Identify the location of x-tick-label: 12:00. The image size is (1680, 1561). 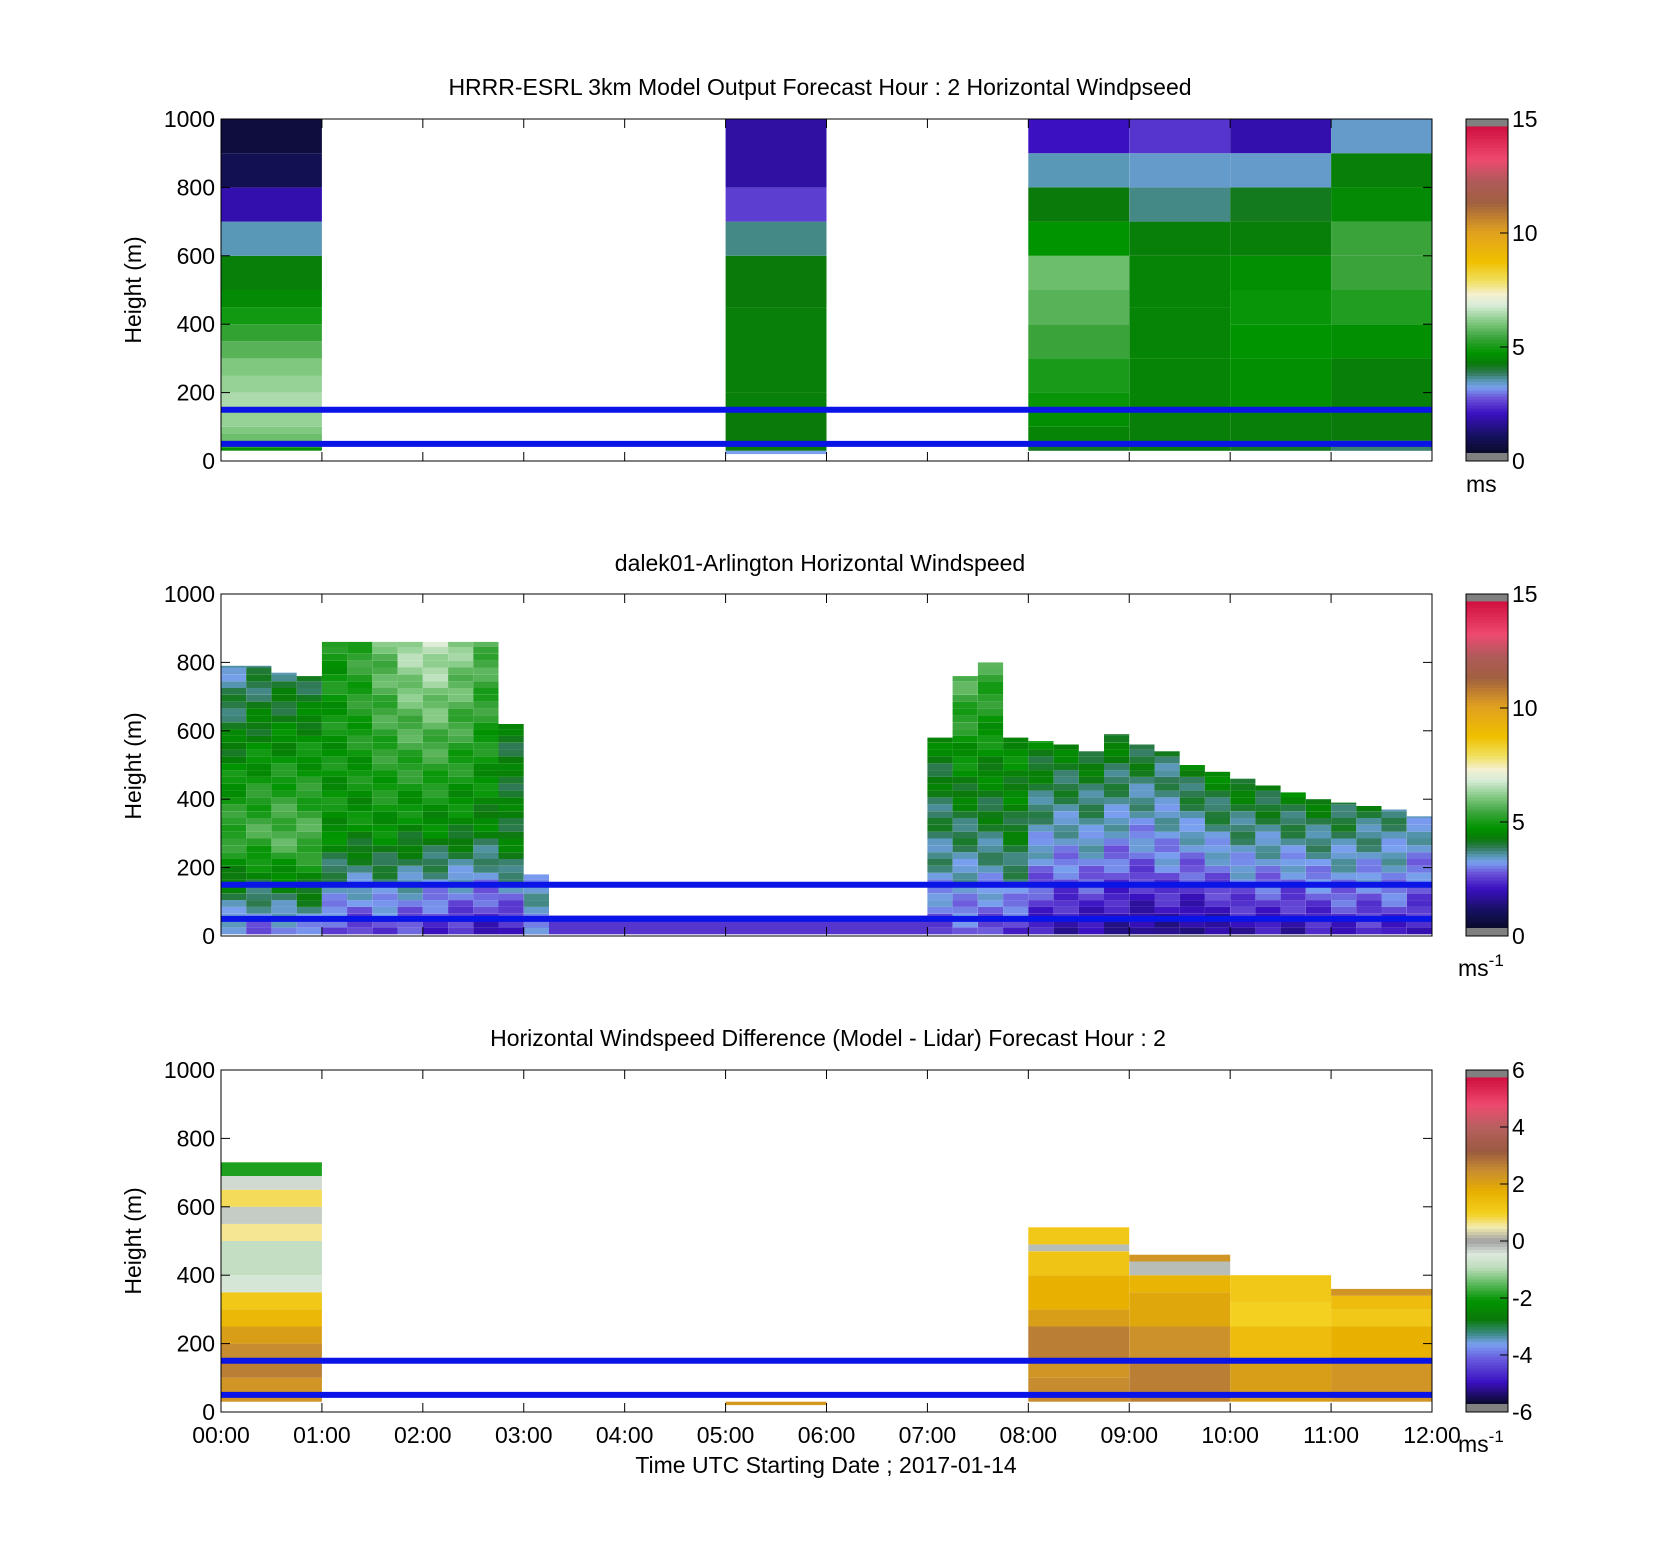
(1432, 1435).